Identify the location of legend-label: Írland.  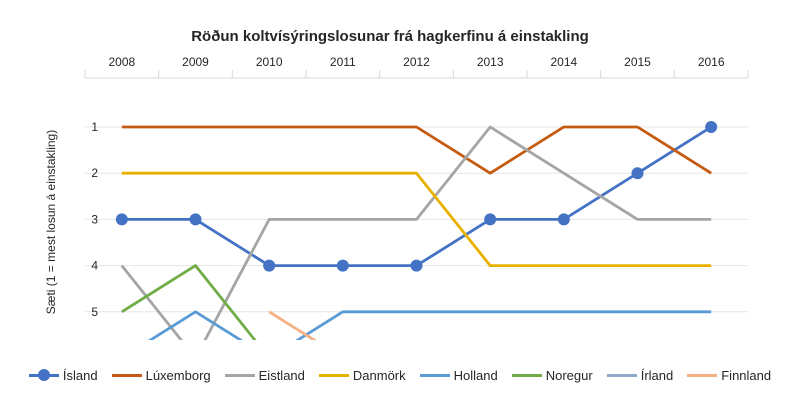
(657, 375).